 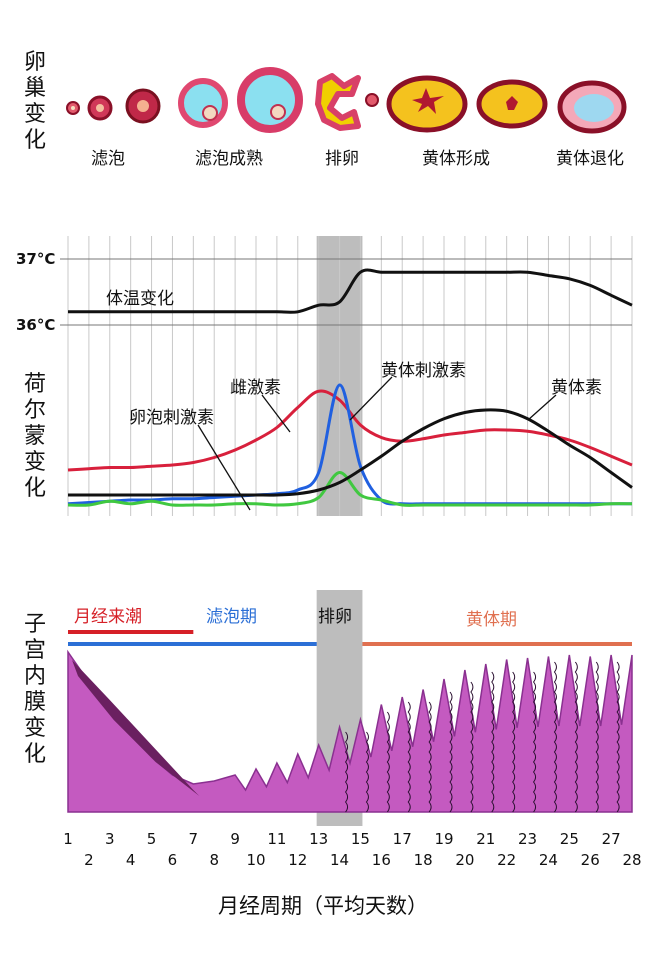 What do you see at coordinates (569, 839) in the screenshot?
I see `day-tick-25: 25` at bounding box center [569, 839].